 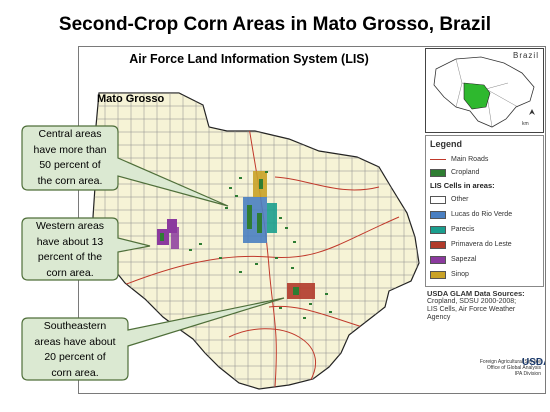 I want to click on cropland-patches, so click(x=260, y=245).